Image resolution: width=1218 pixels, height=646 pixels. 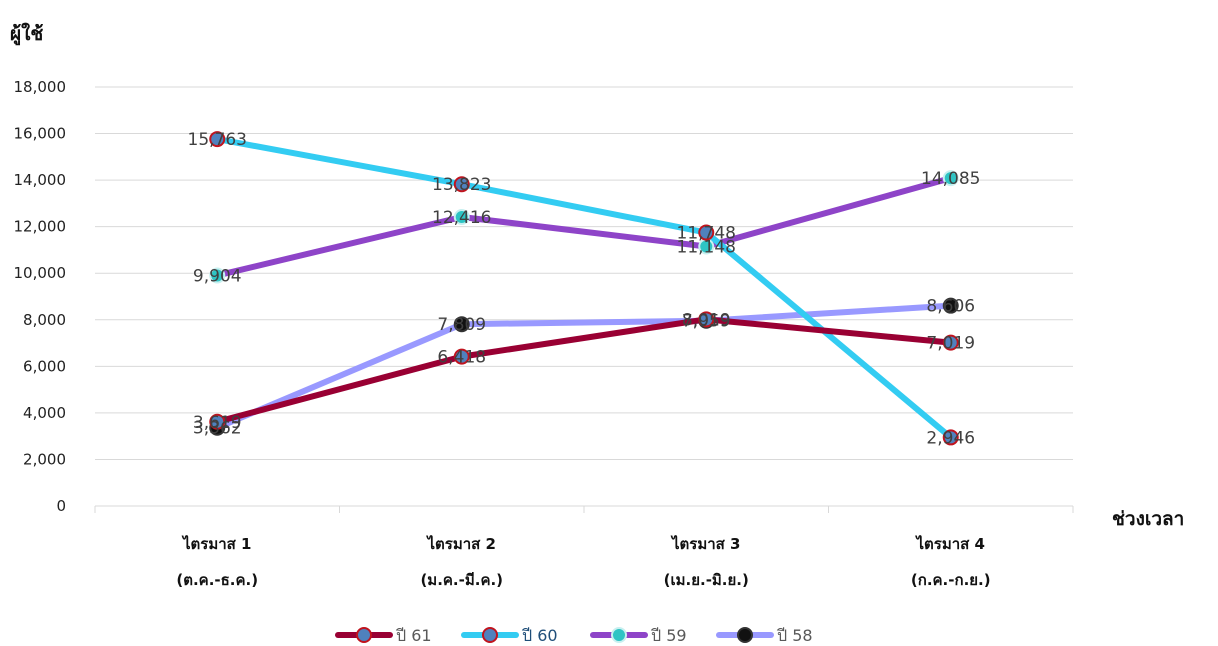 I want to click on data-label: 11,748, so click(x=706, y=234).